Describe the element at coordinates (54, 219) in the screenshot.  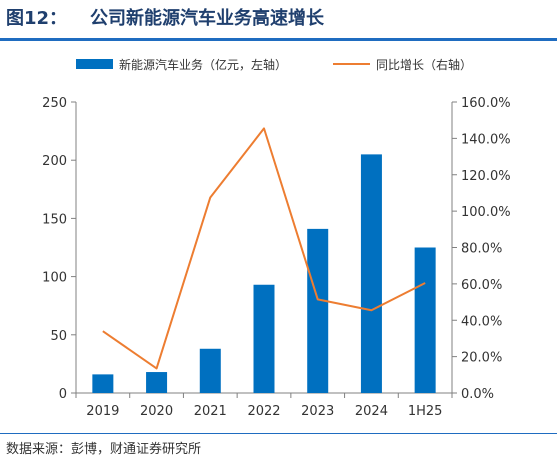
I see `left-tick-label: 150` at that location.